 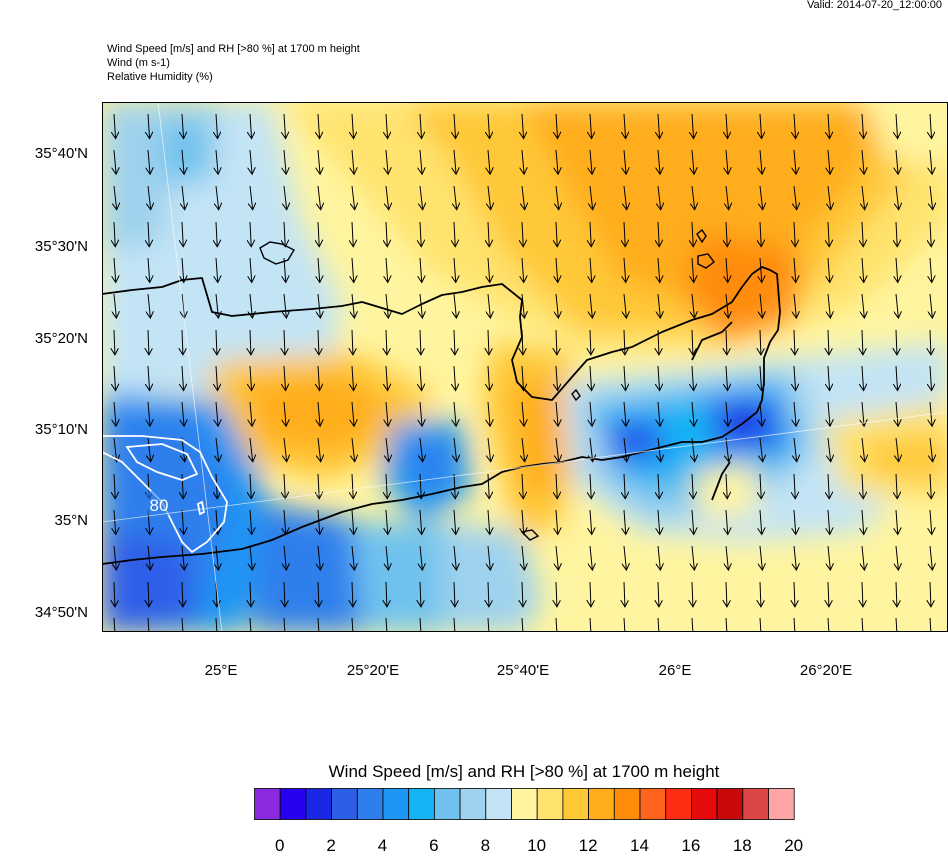 What do you see at coordinates (675, 670) in the screenshot?
I see `lon-label-26-00: 26°E` at bounding box center [675, 670].